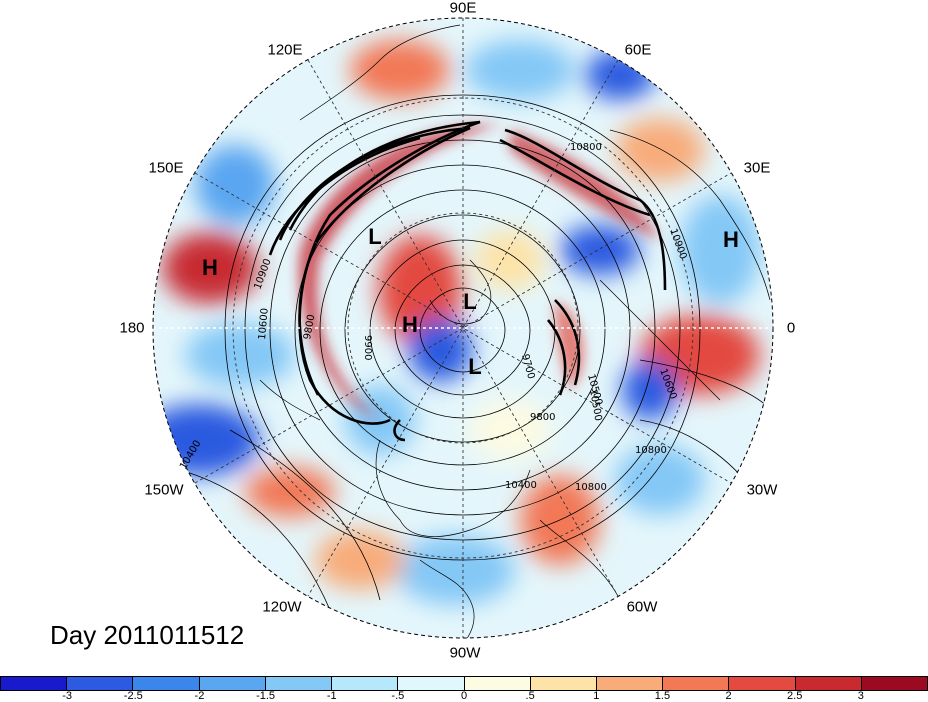 The height and width of the screenshot is (702, 928). I want to click on contour-label: 9900, so click(367, 347).